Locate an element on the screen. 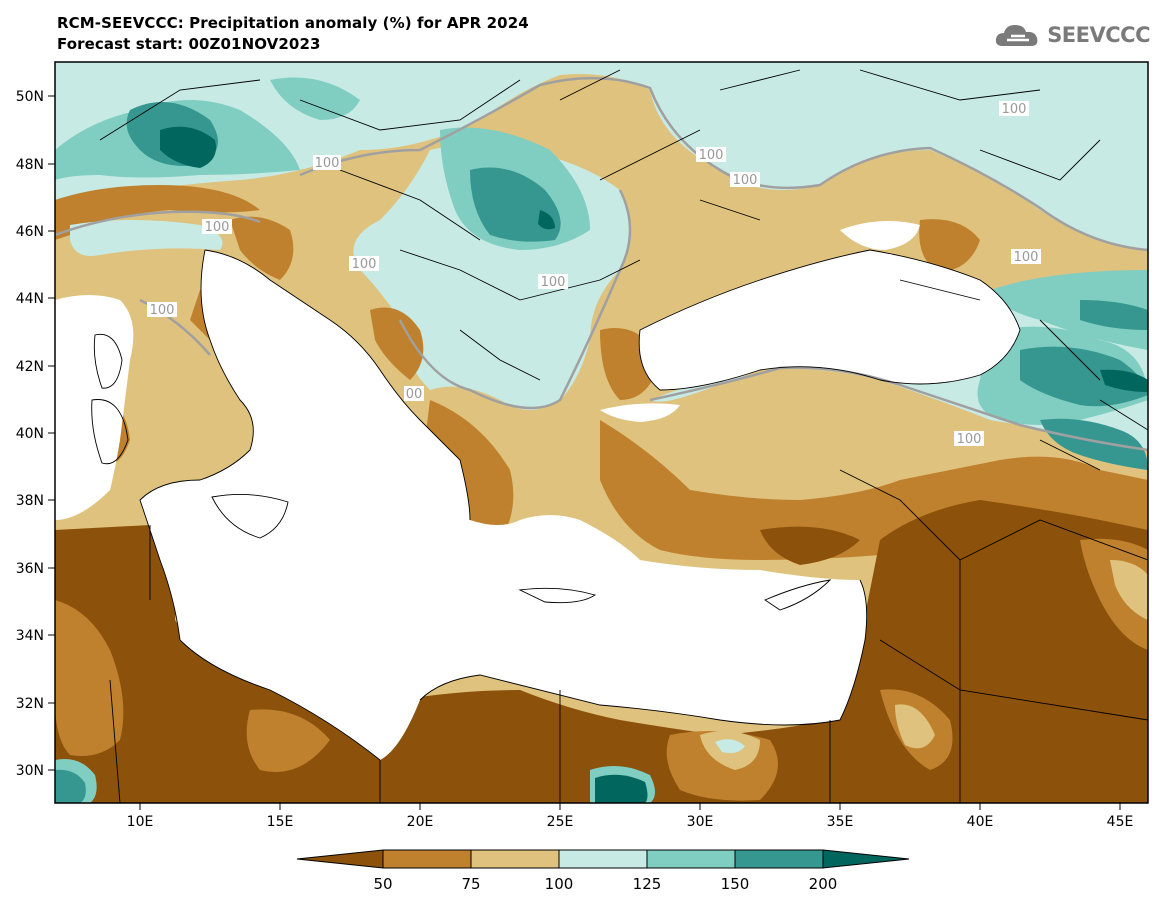 The height and width of the screenshot is (907, 1165). lat-tick-label: 34N is located at coordinates (30, 636).